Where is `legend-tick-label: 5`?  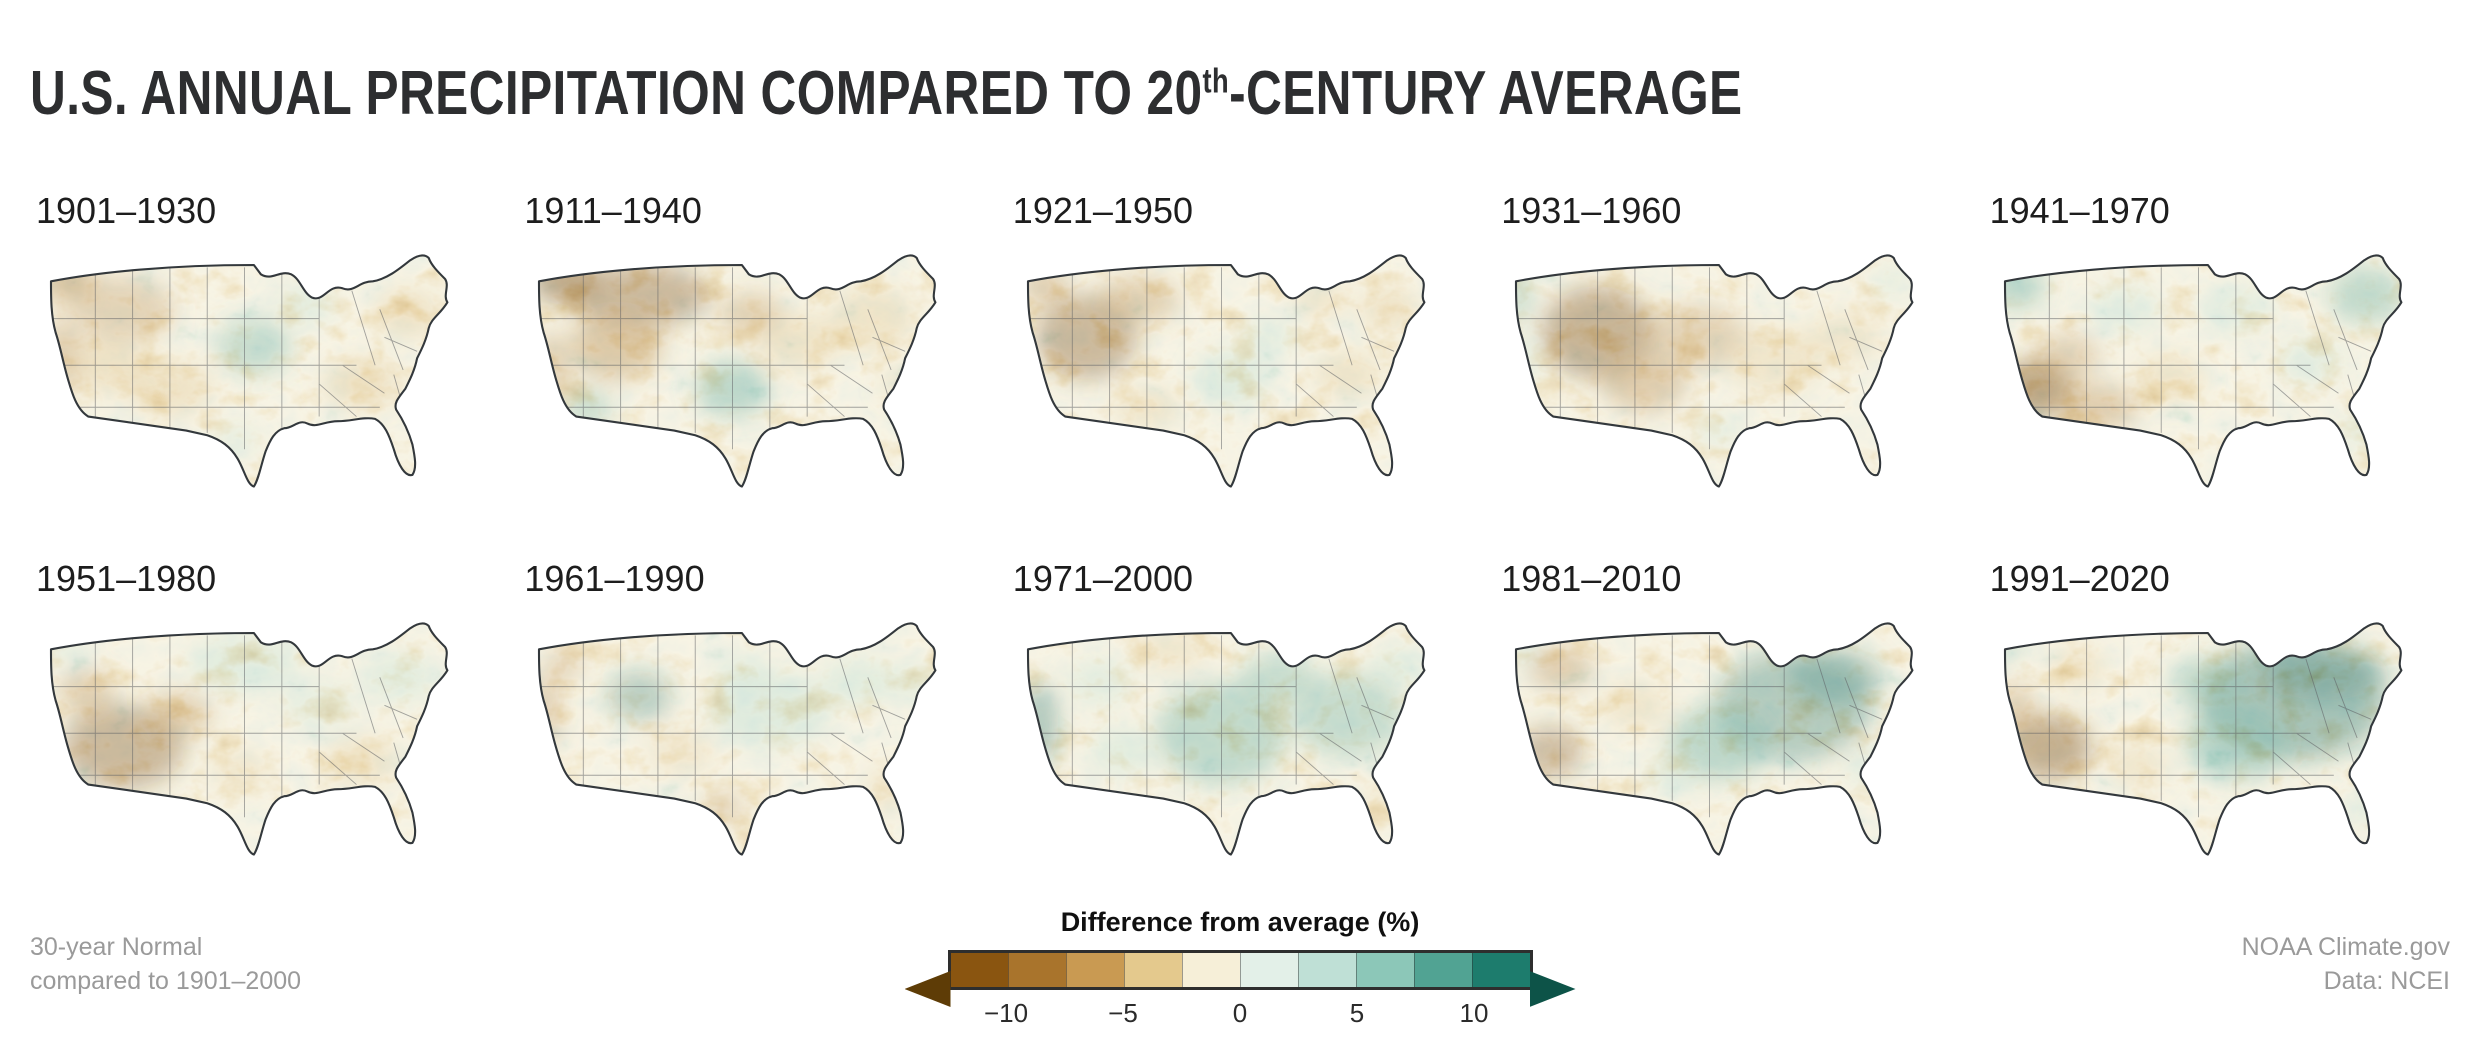 legend-tick-label: 5 is located at coordinates (1357, 1013).